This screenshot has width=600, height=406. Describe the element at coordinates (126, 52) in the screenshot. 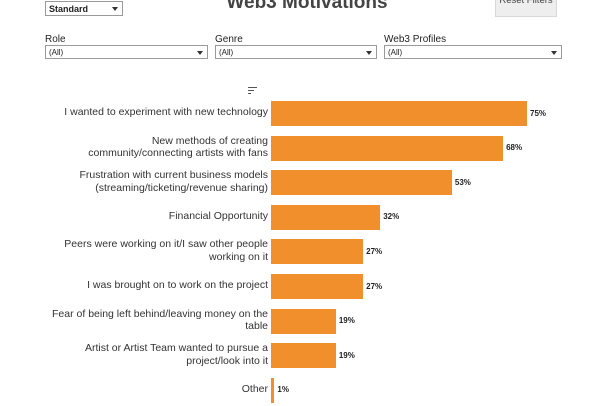

I see `role-filter-select: (All)` at that location.